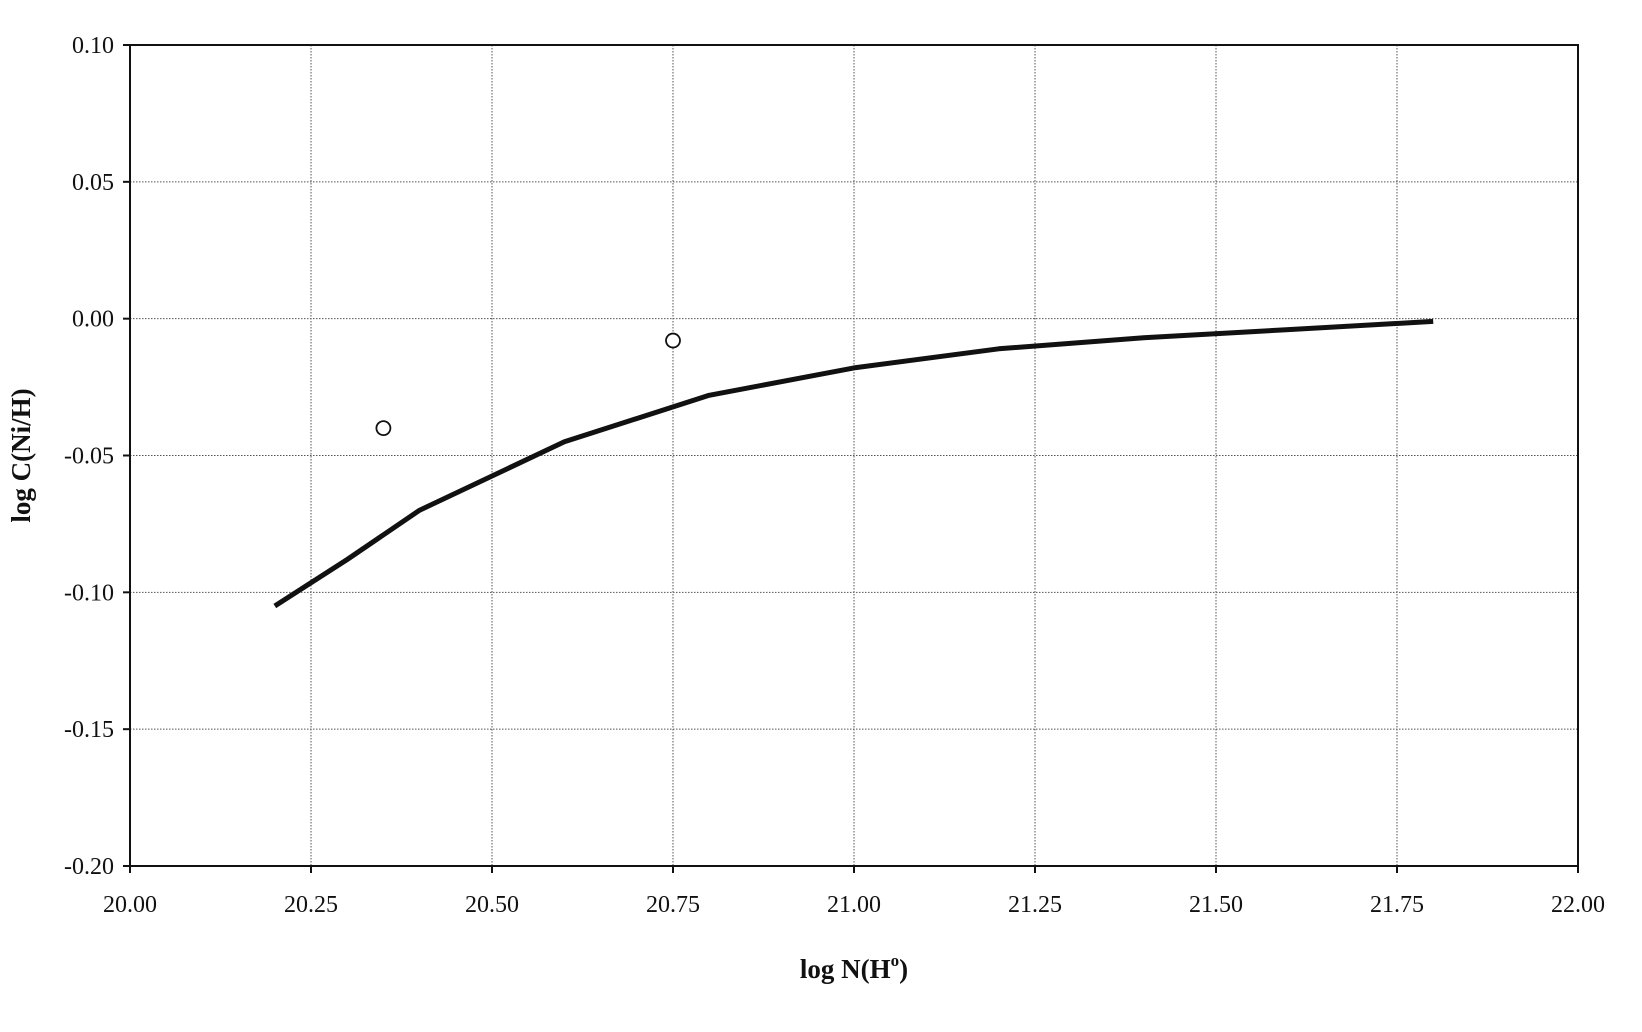  What do you see at coordinates (1216, 905) in the screenshot?
I see `x-tick-label: 21.50` at bounding box center [1216, 905].